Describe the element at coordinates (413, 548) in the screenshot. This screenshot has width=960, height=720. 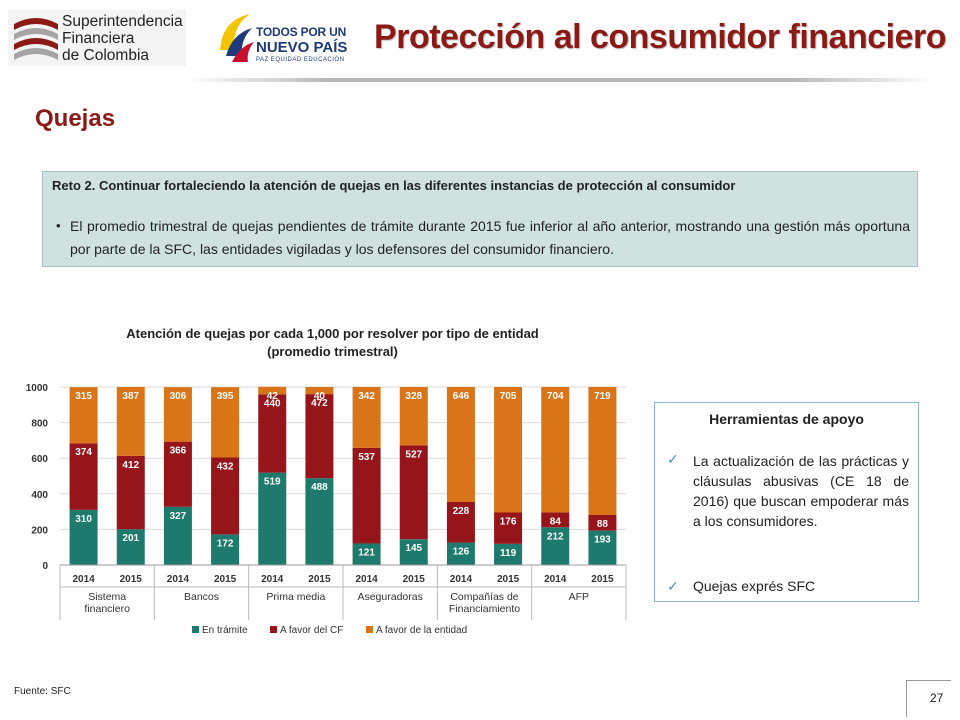
I see `data-label: 145` at that location.